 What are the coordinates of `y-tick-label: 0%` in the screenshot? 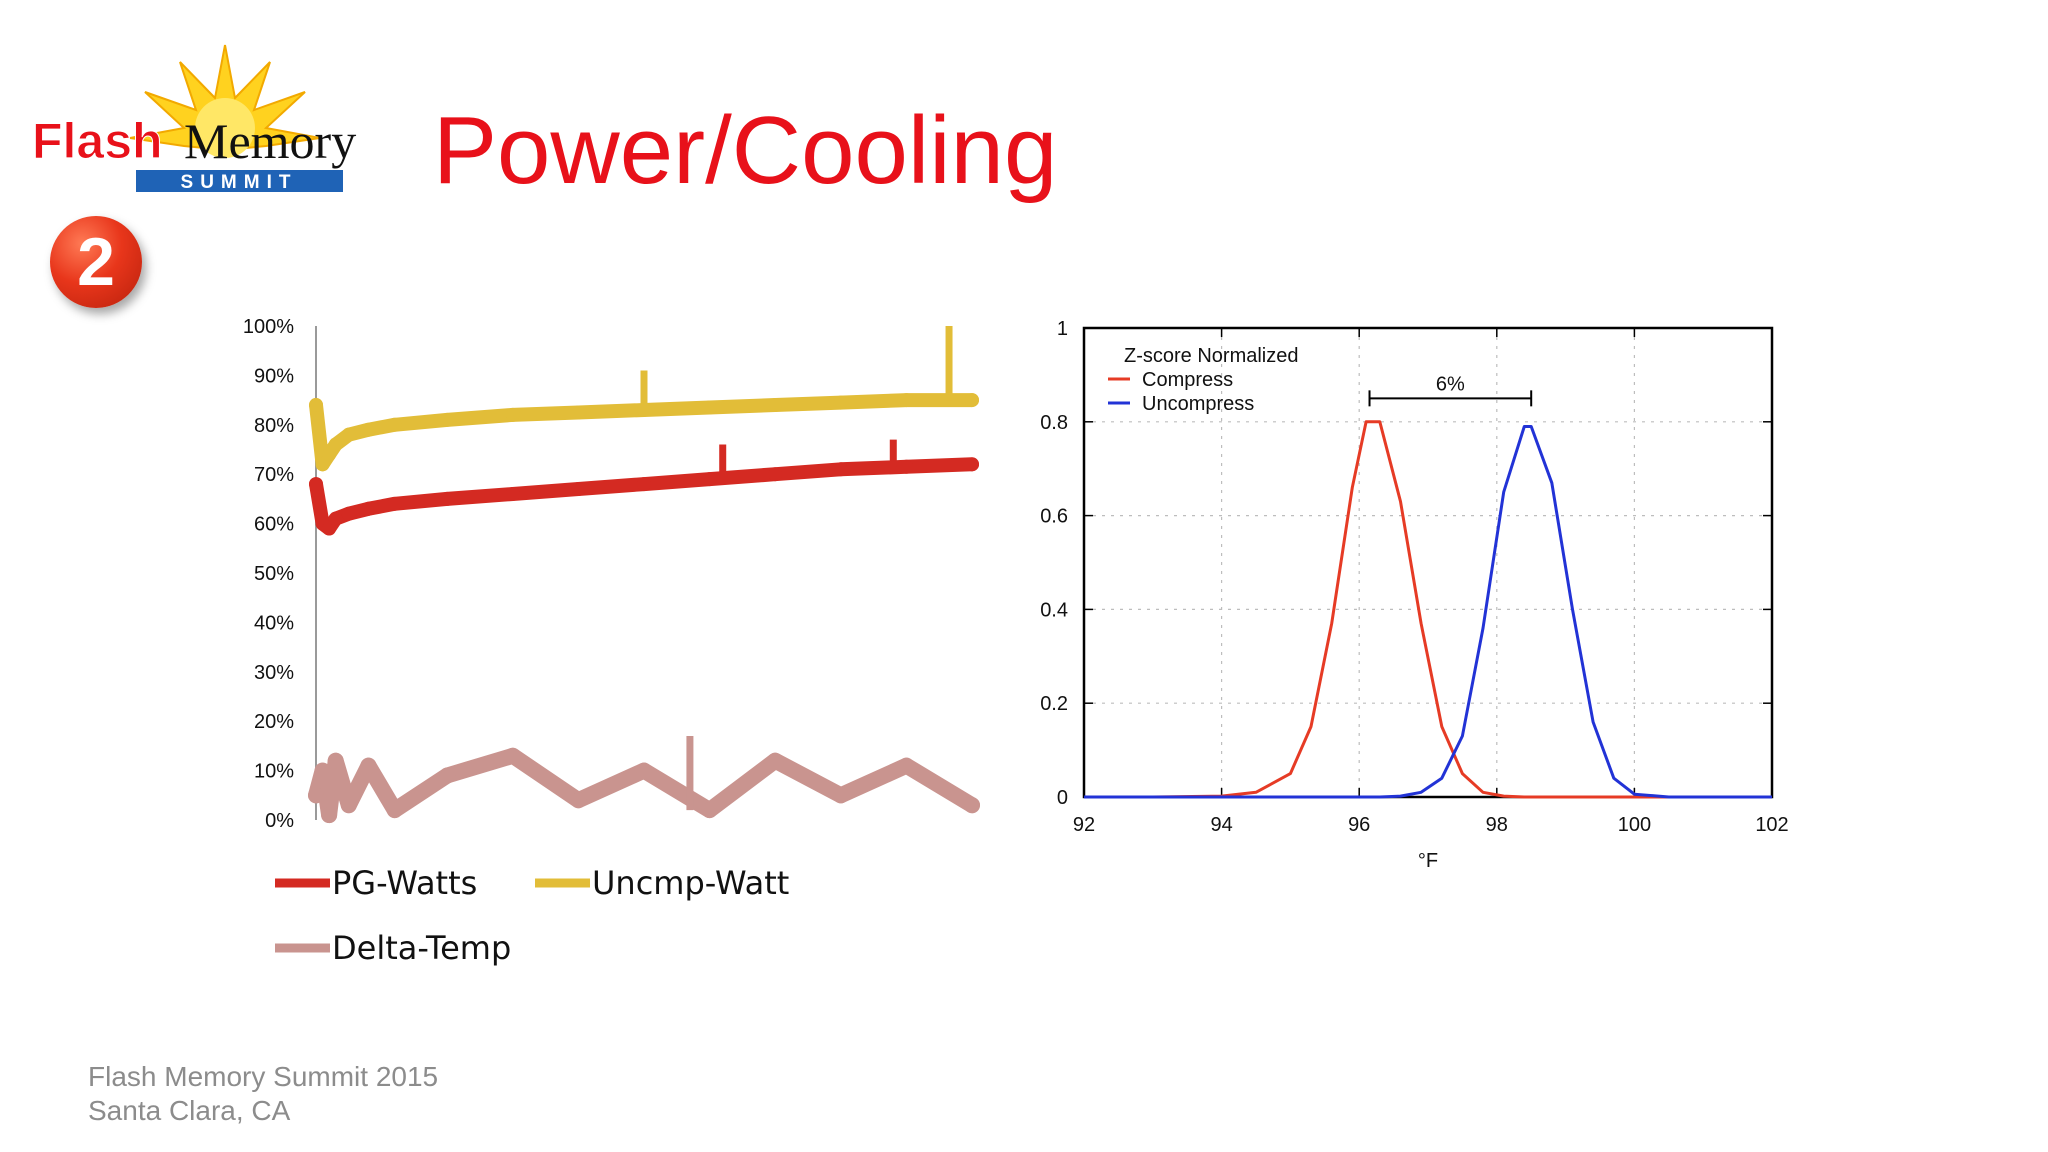 It's located at (279, 821).